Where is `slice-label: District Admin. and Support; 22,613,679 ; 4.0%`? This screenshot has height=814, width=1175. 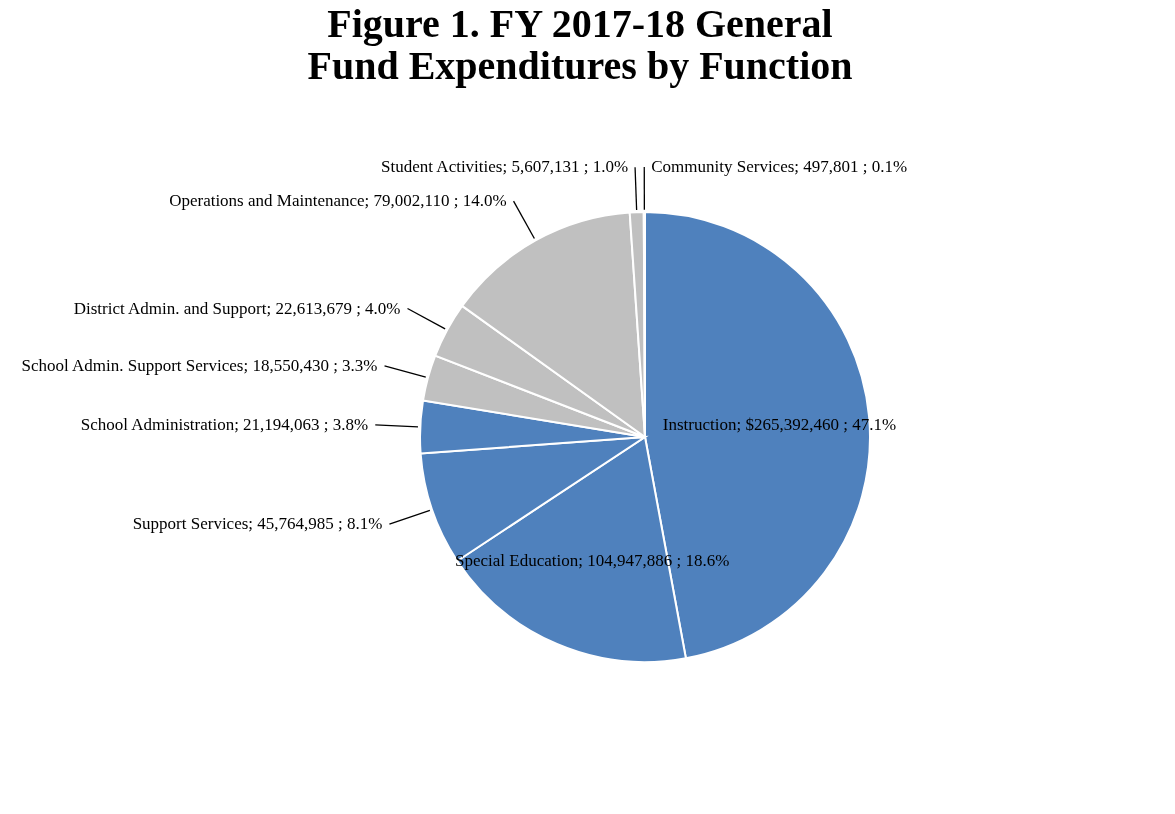 slice-label: District Admin. and Support; 22,613,679 ; 4.0% is located at coordinates (237, 308).